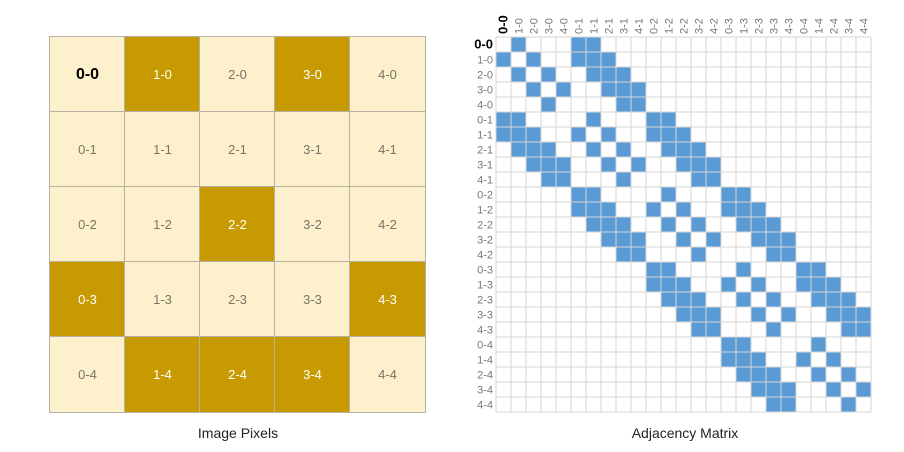  I want to click on pixel-1-4: 1-4, so click(162, 374).